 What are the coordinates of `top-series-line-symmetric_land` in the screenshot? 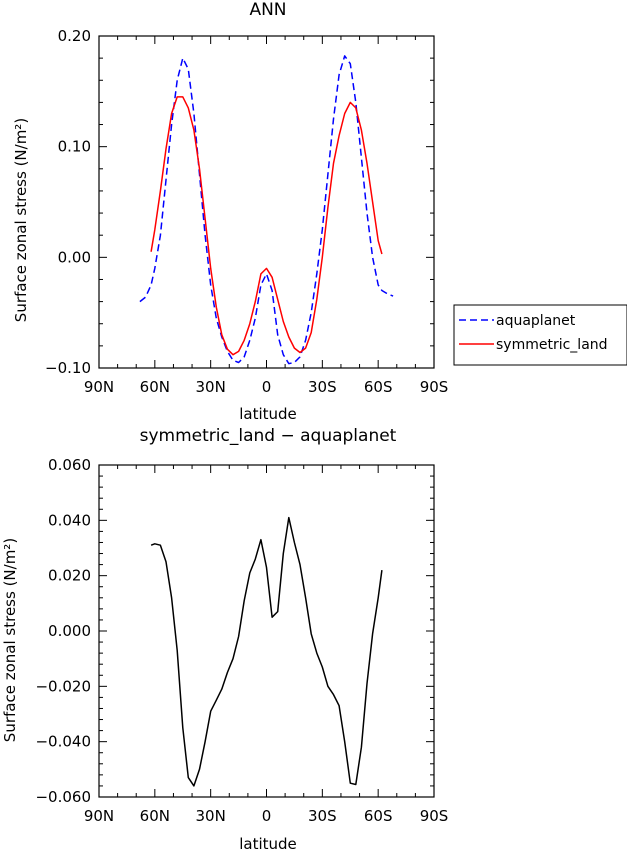 It's located at (266, 226).